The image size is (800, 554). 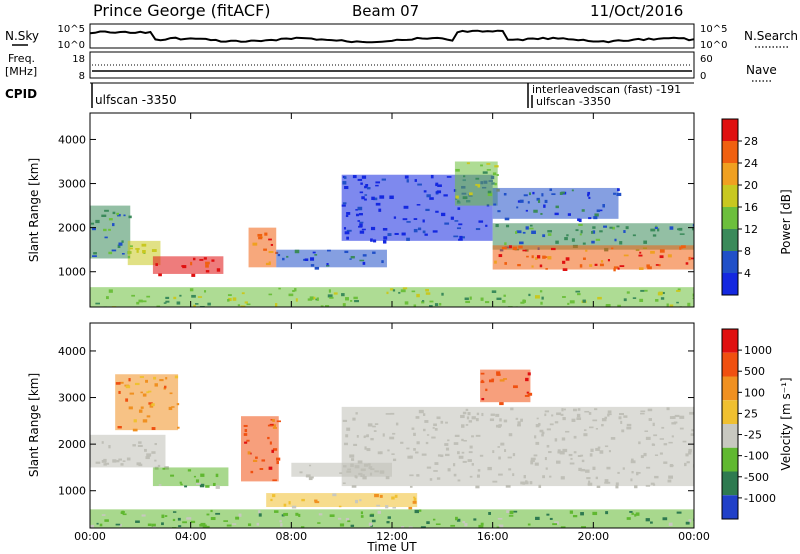 What do you see at coordinates (72, 139) in the screenshot?
I see `power-y-tick-label: 4000` at bounding box center [72, 139].